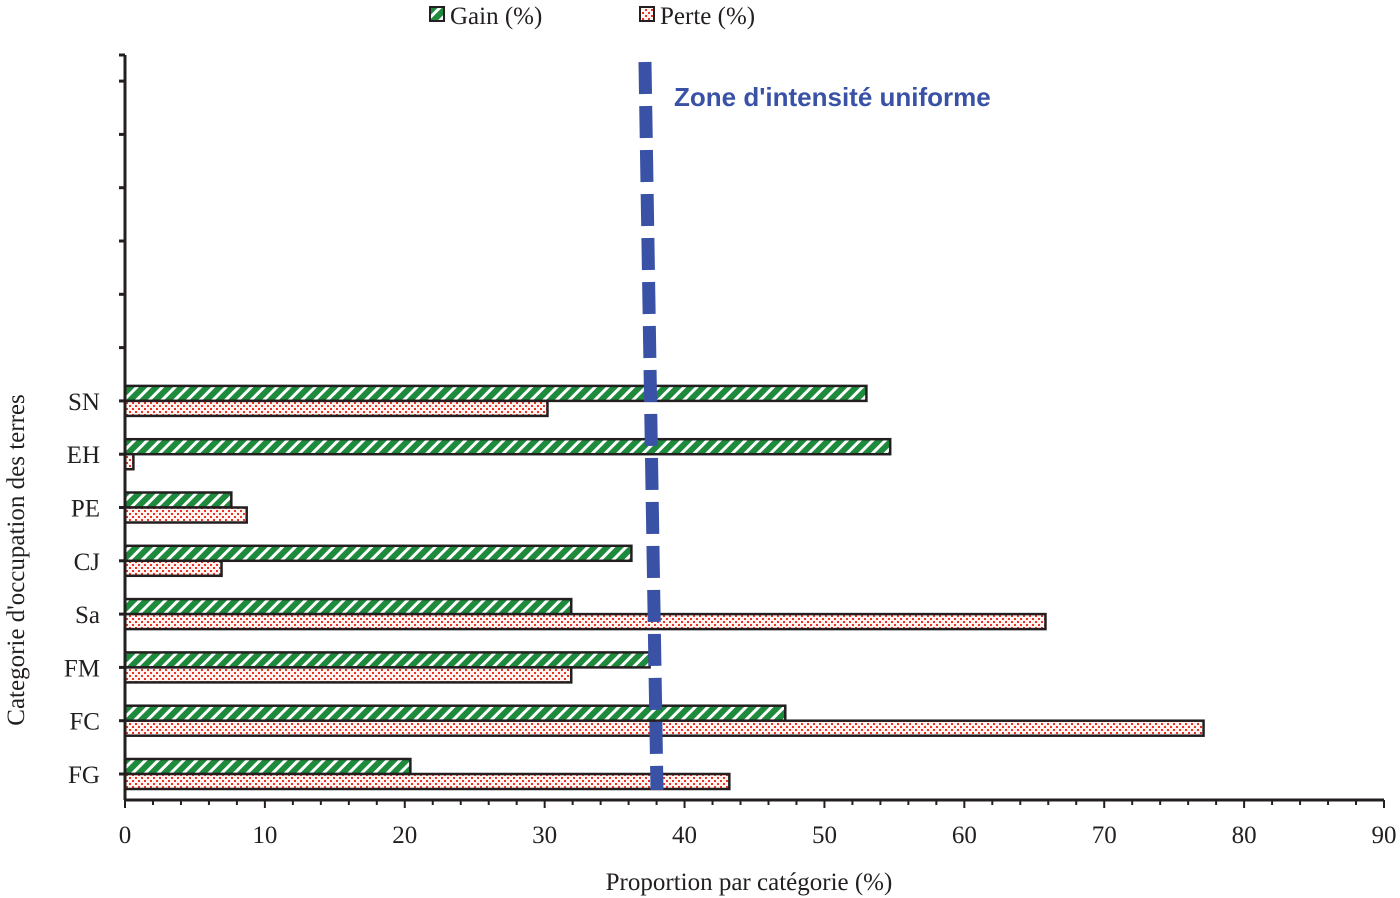  Describe the element at coordinates (507, 446) in the screenshot. I see `gain-bar-EH` at that location.